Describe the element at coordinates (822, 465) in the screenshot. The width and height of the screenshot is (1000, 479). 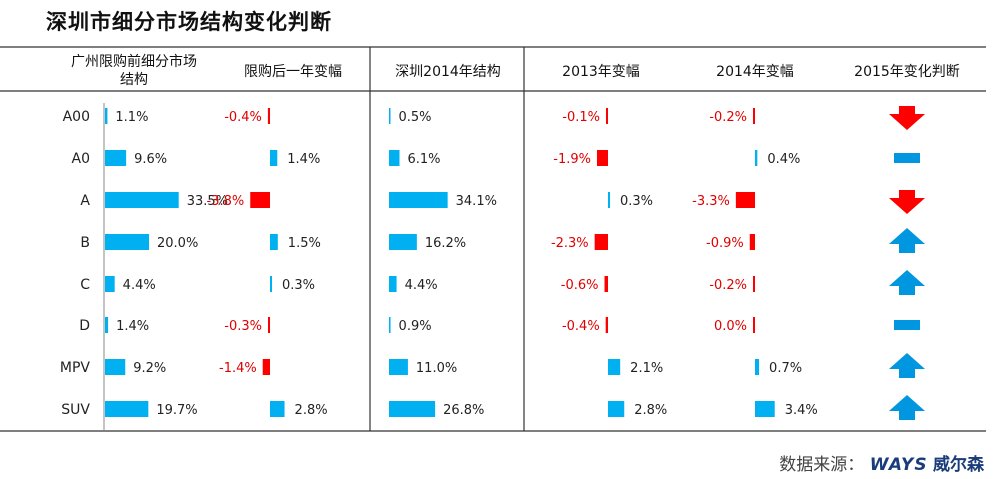
I see `source-label: 数据来源：` at that location.